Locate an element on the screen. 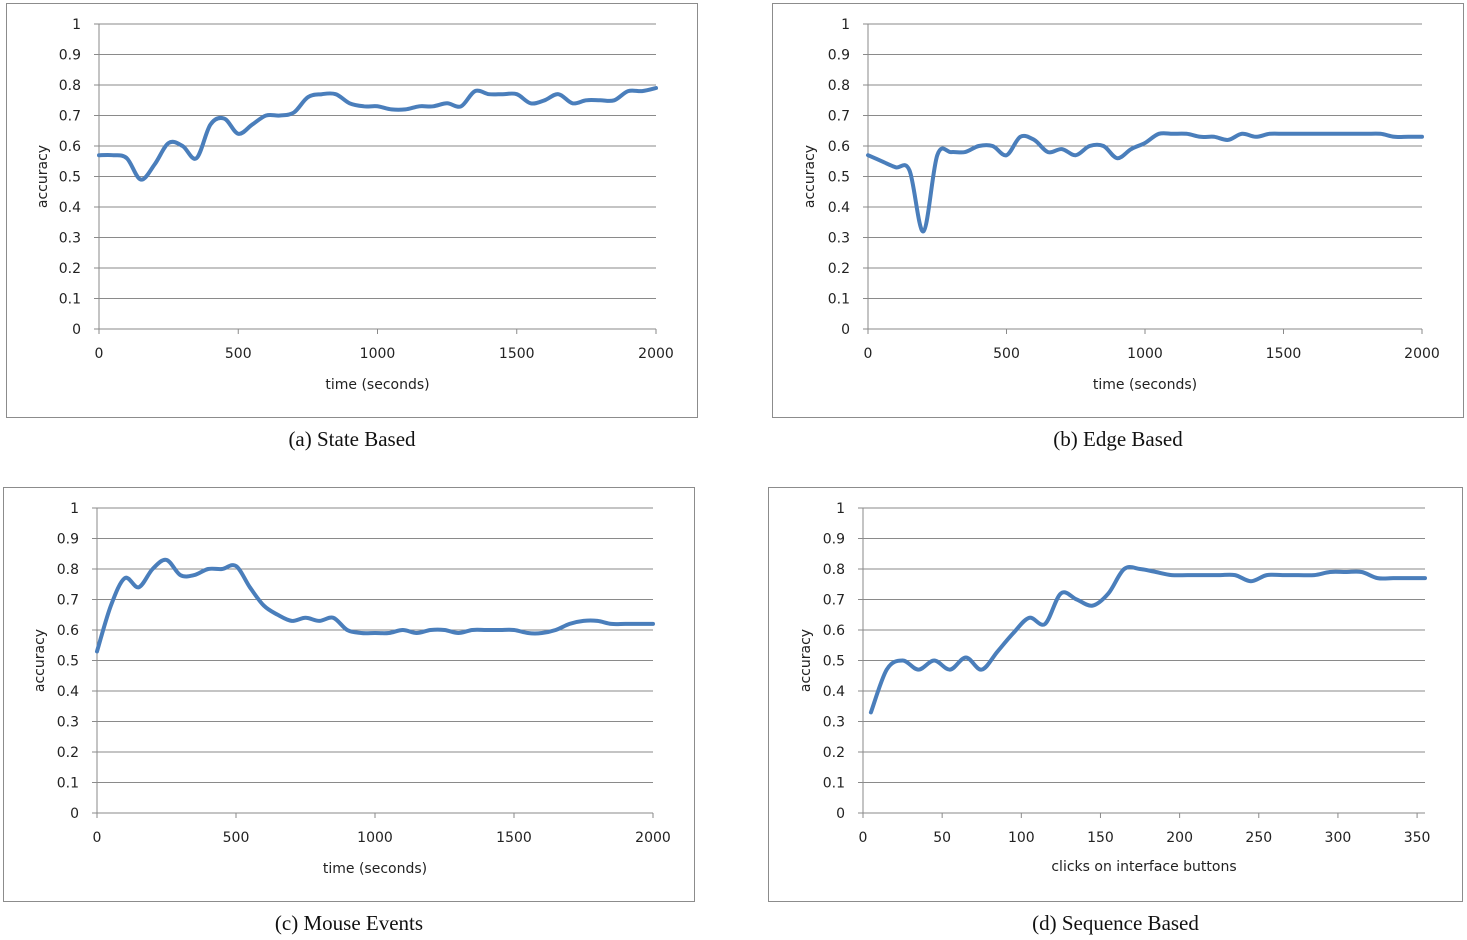 The width and height of the screenshot is (1467, 940). x-tick-label: 300 is located at coordinates (1338, 838).